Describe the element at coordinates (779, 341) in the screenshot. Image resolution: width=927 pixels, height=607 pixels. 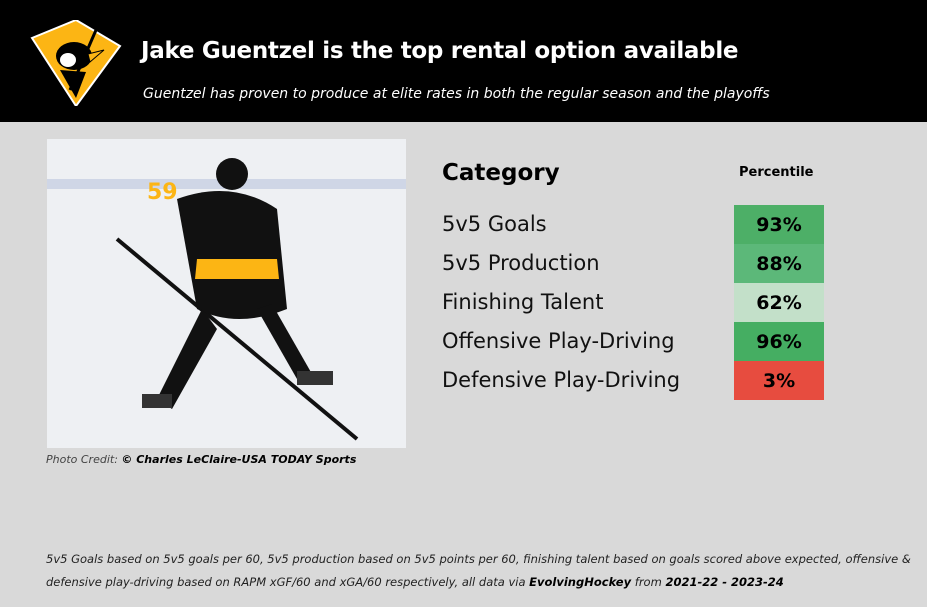
I see `percentile-cell: 96%` at that location.